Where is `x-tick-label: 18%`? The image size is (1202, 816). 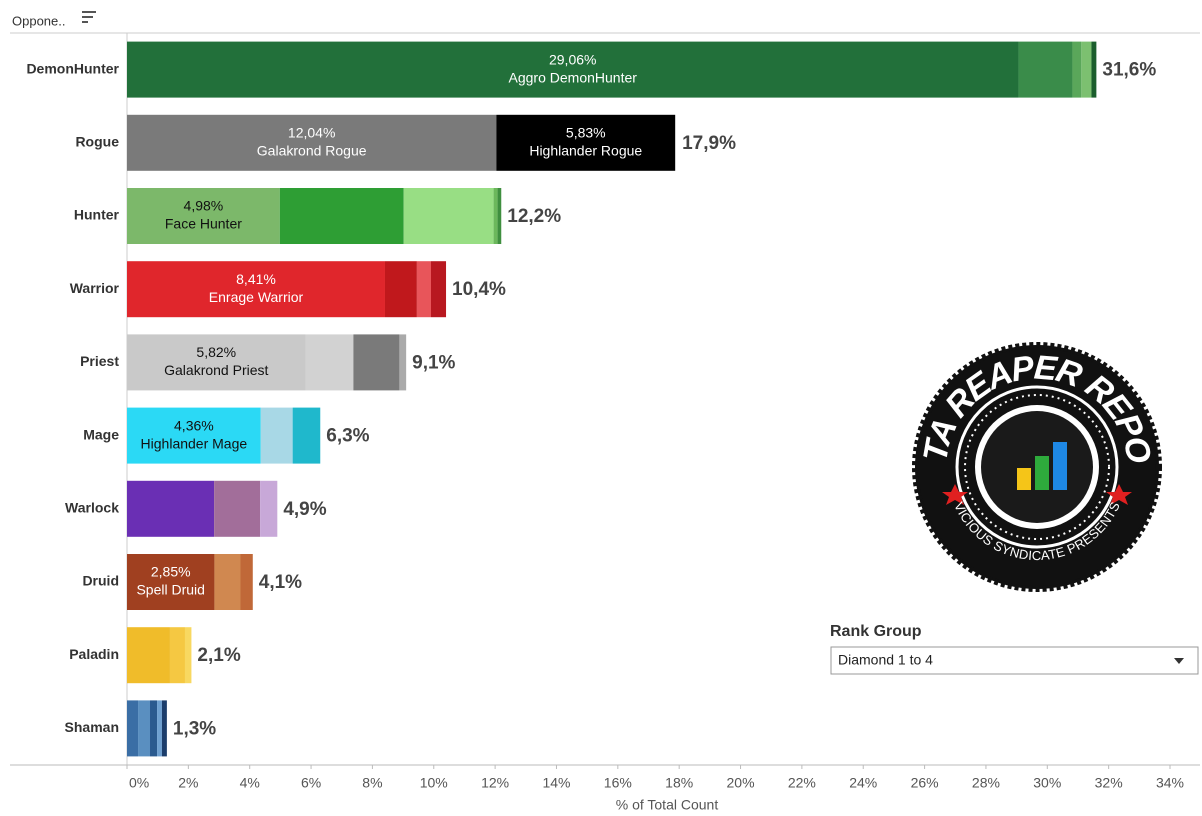
x-tick-label: 18% is located at coordinates (679, 783).